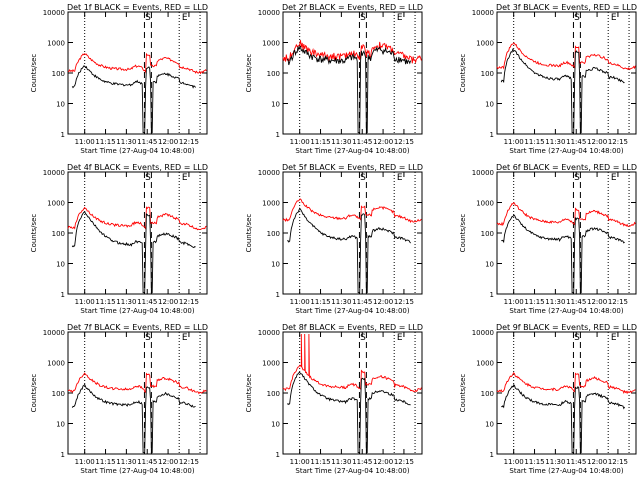 The height and width of the screenshot is (480, 640). What do you see at coordinates (137, 167) in the screenshot?
I see `panel-title: Det 4f BLACK = Events, RED = LLD` at bounding box center [137, 167].